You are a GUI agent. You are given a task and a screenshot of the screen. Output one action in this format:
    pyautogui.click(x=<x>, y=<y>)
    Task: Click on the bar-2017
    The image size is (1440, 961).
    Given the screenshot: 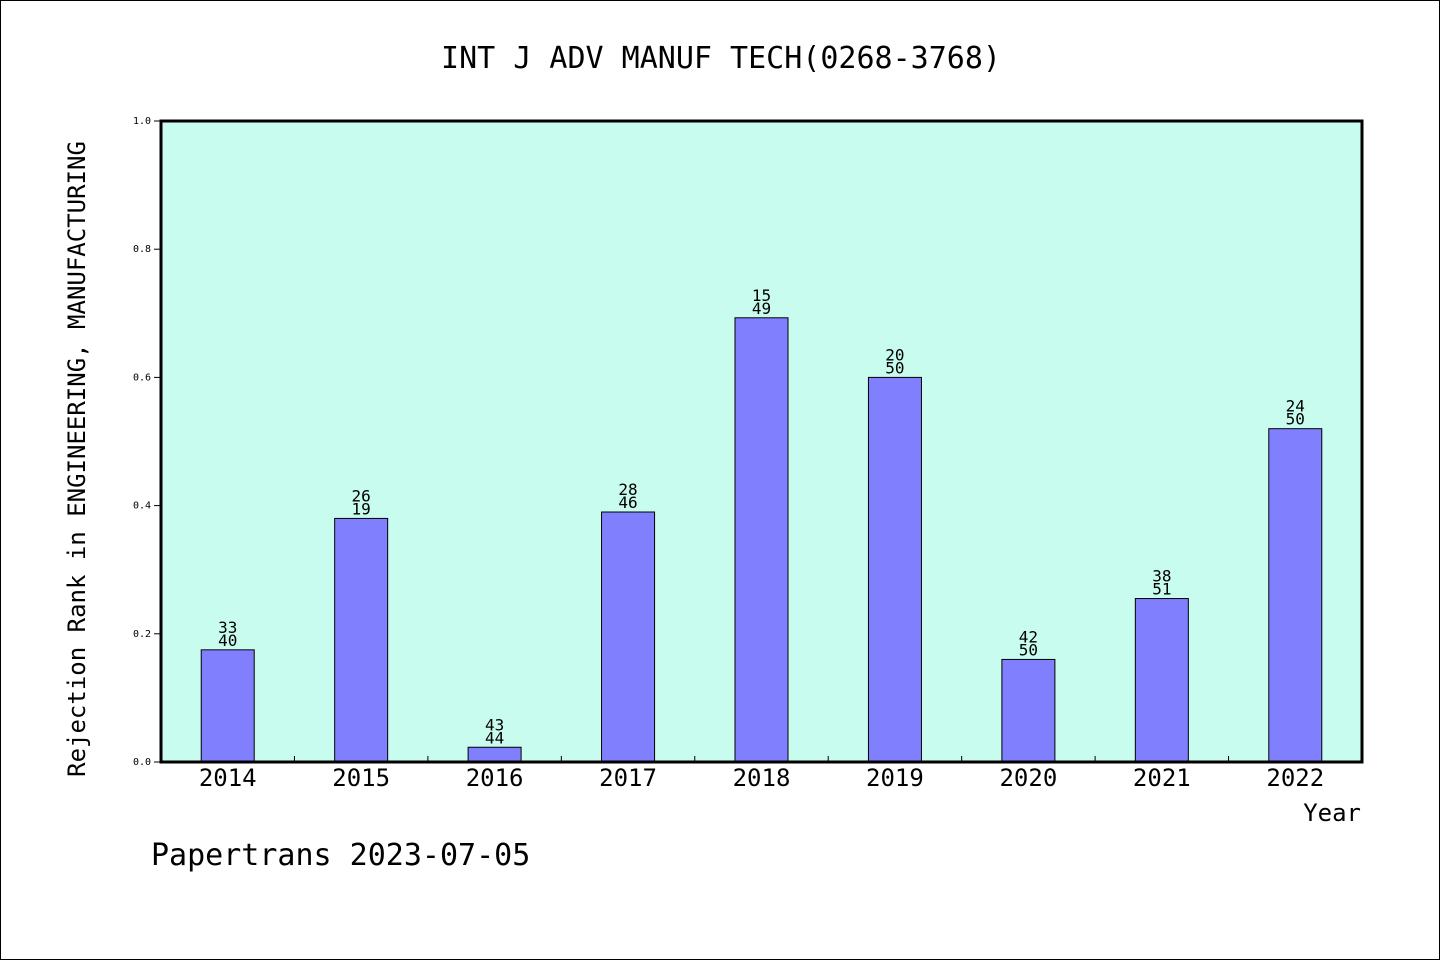 What is the action you would take?
    pyautogui.click(x=628, y=637)
    